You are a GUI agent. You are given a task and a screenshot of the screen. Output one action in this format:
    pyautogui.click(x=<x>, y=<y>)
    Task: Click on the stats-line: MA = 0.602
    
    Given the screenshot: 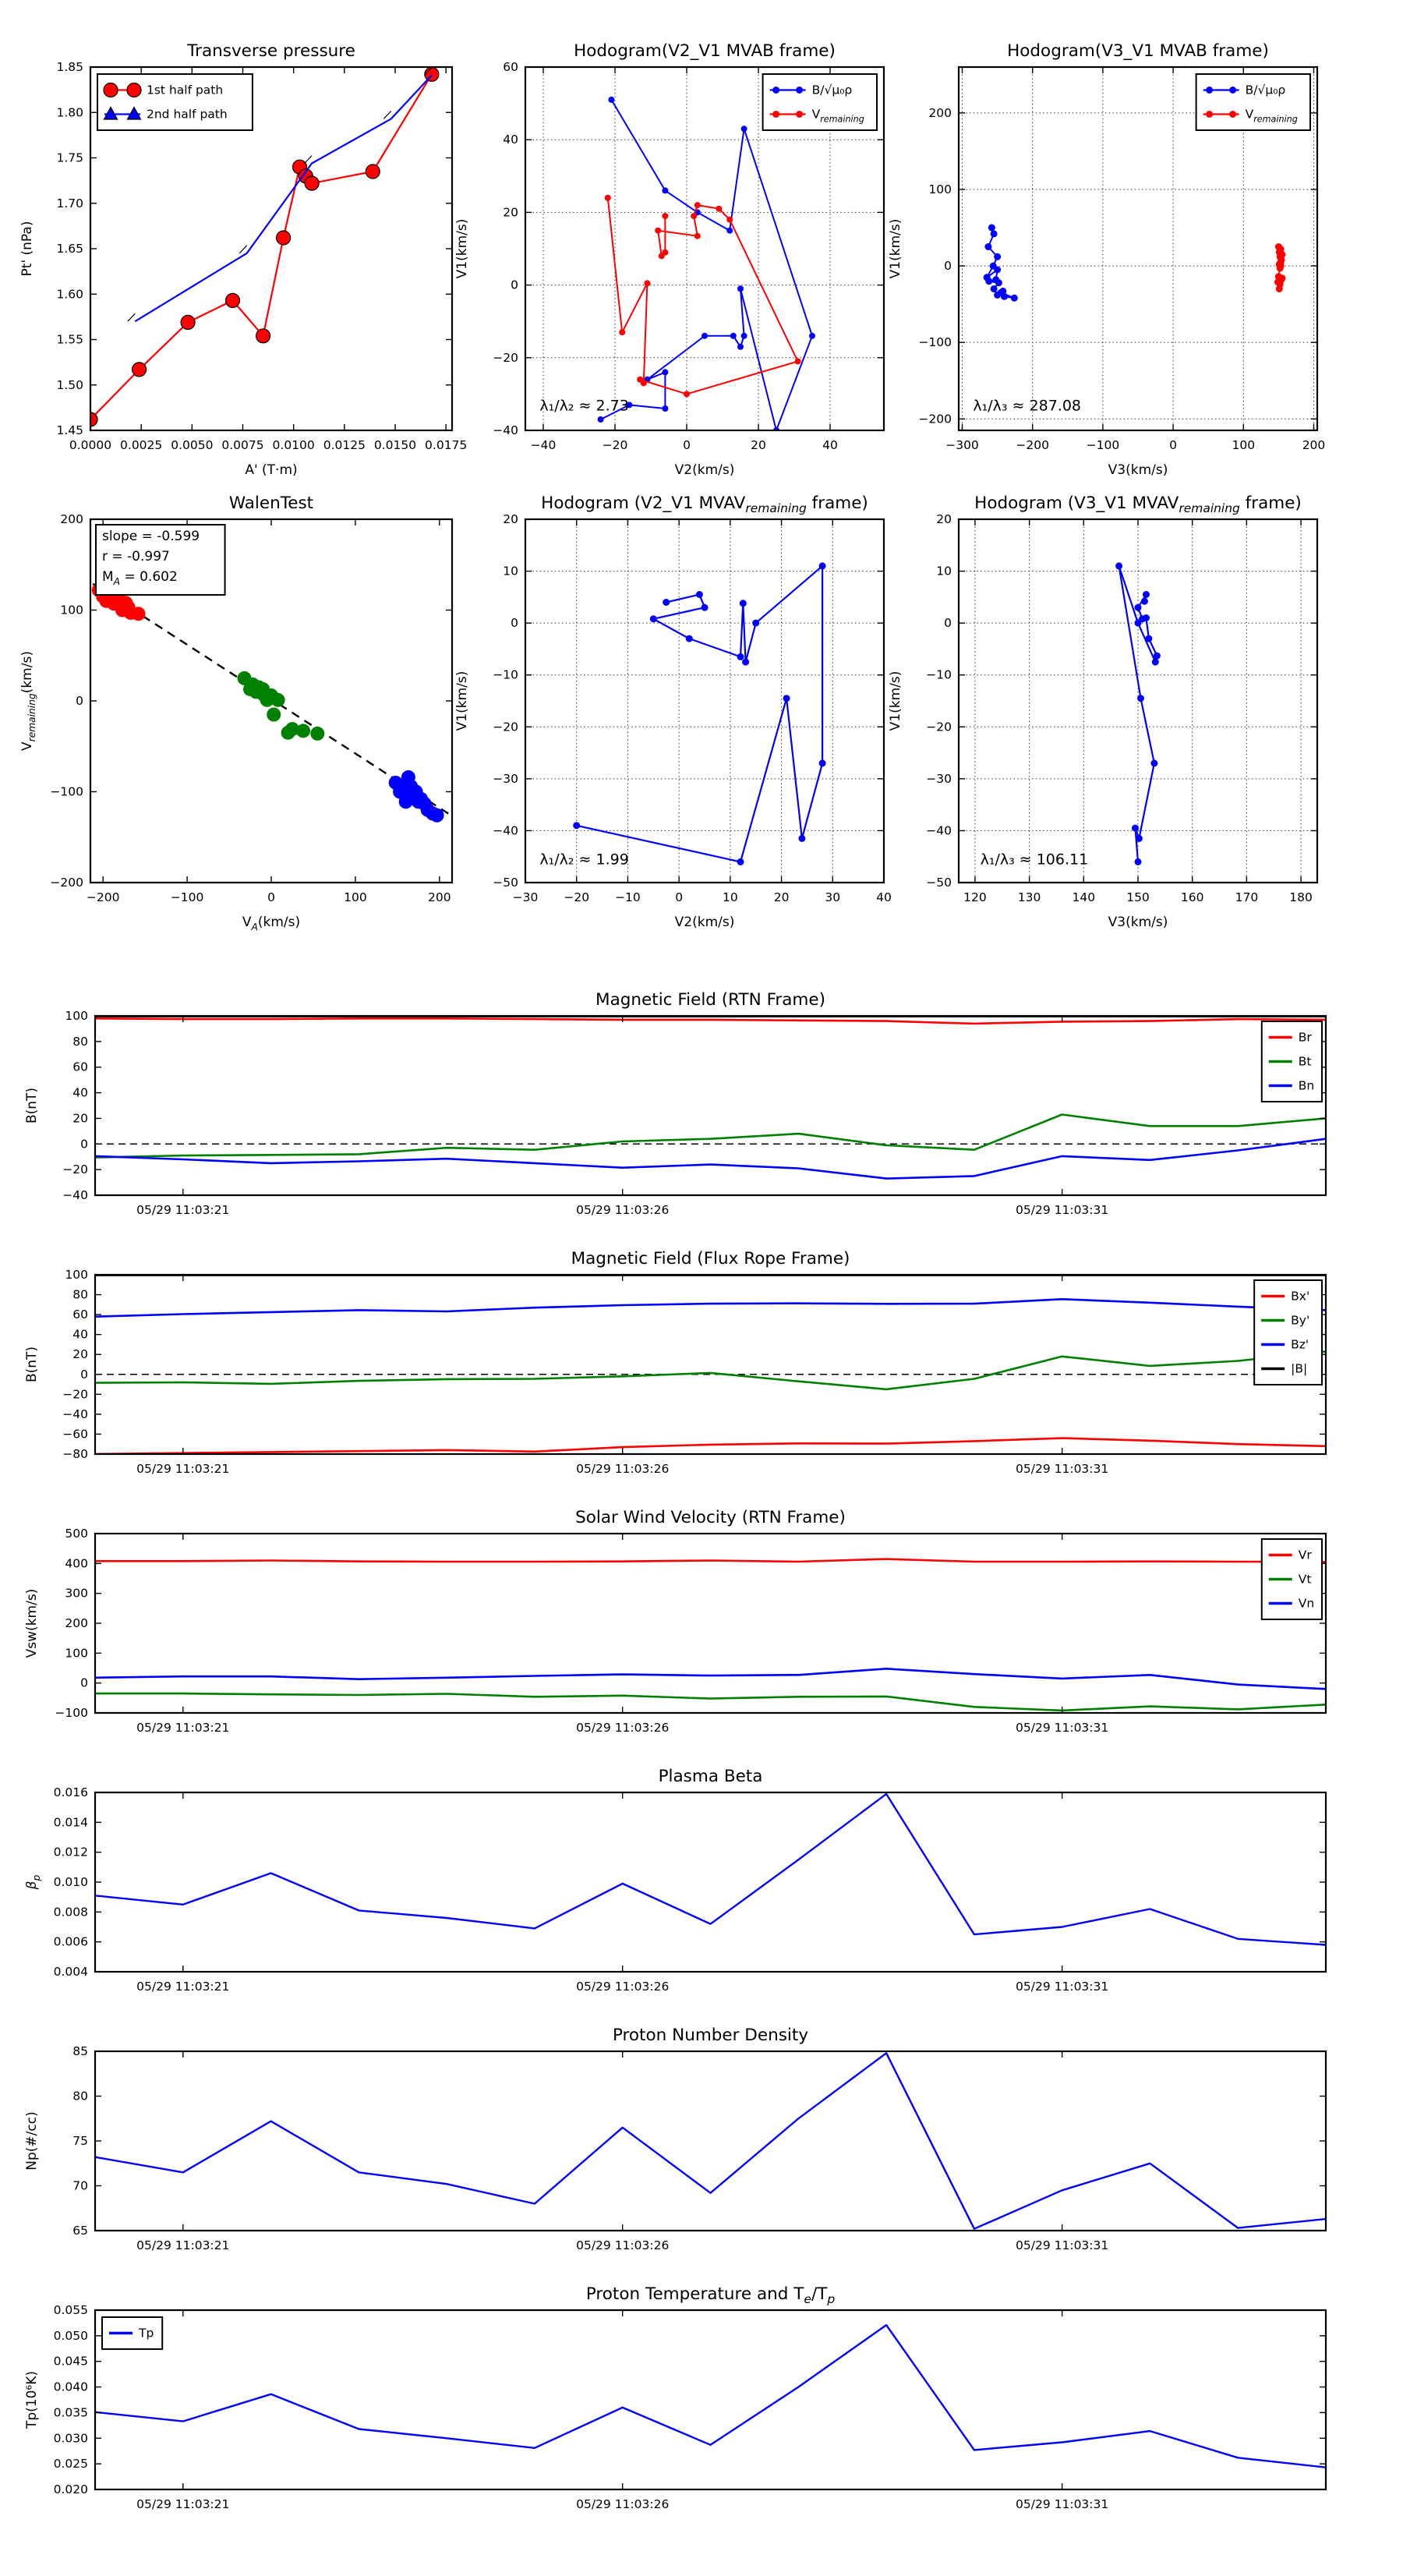 What is the action you would take?
    pyautogui.click(x=140, y=578)
    